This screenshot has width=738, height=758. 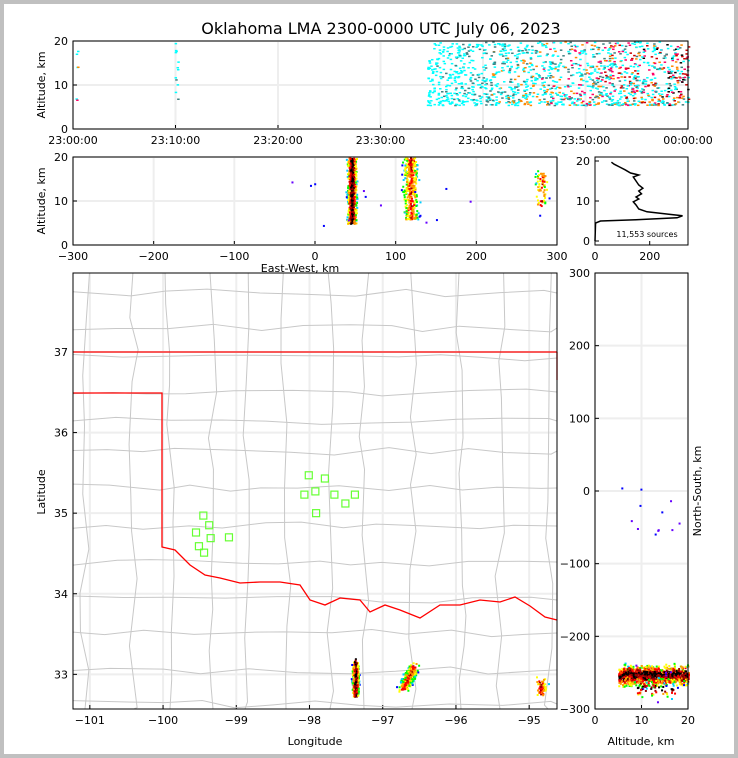 I want to click on ns-xlabel: Altitude, km, so click(x=640, y=741).